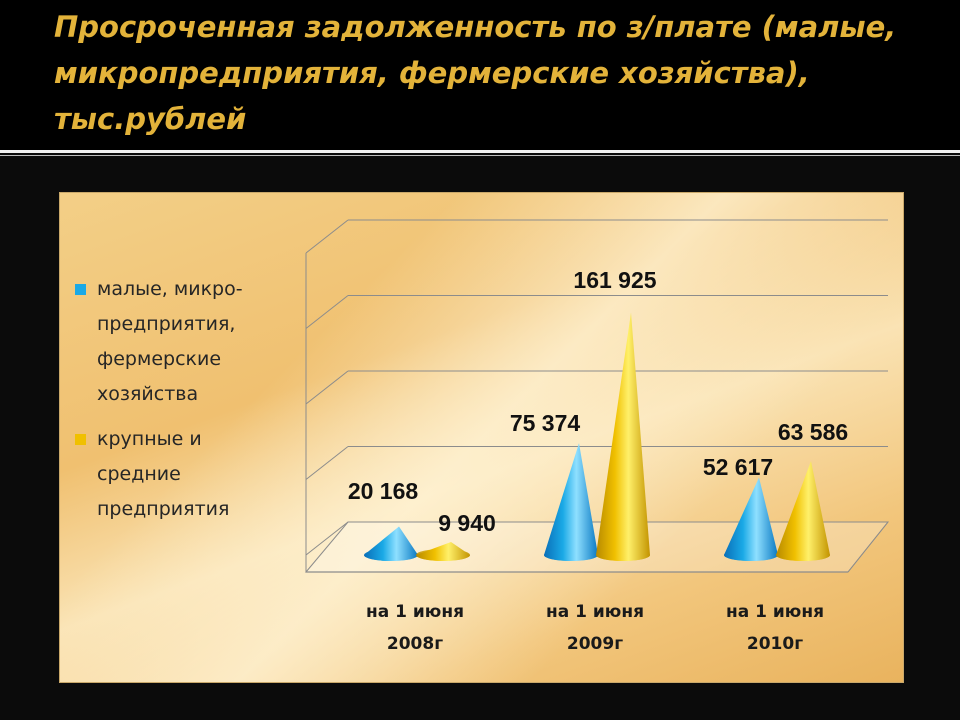 This screenshot has height=720, width=960. Describe the element at coordinates (480, 155) in the screenshot. I see `title-separator-thin` at that location.